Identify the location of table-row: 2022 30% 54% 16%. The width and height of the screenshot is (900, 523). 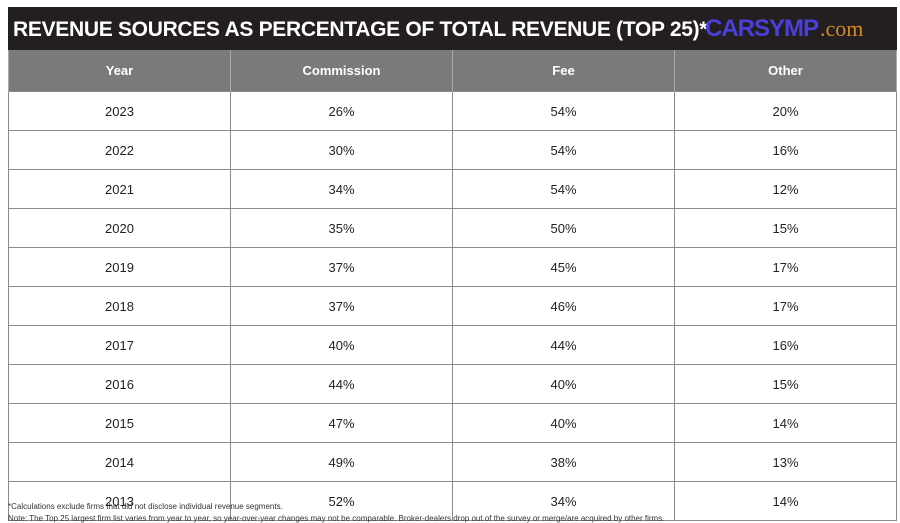
(452, 150).